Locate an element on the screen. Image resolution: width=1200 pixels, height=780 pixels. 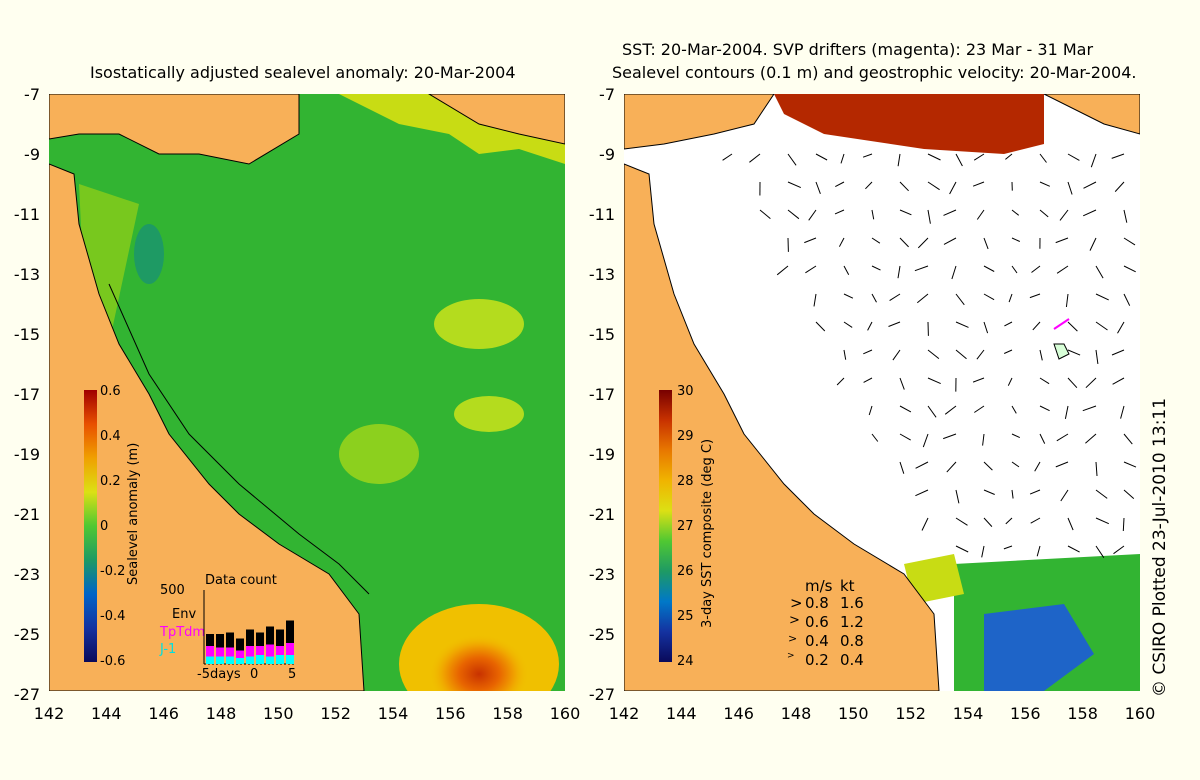
velocity-header-ms: m/s is located at coordinates (819, 586).